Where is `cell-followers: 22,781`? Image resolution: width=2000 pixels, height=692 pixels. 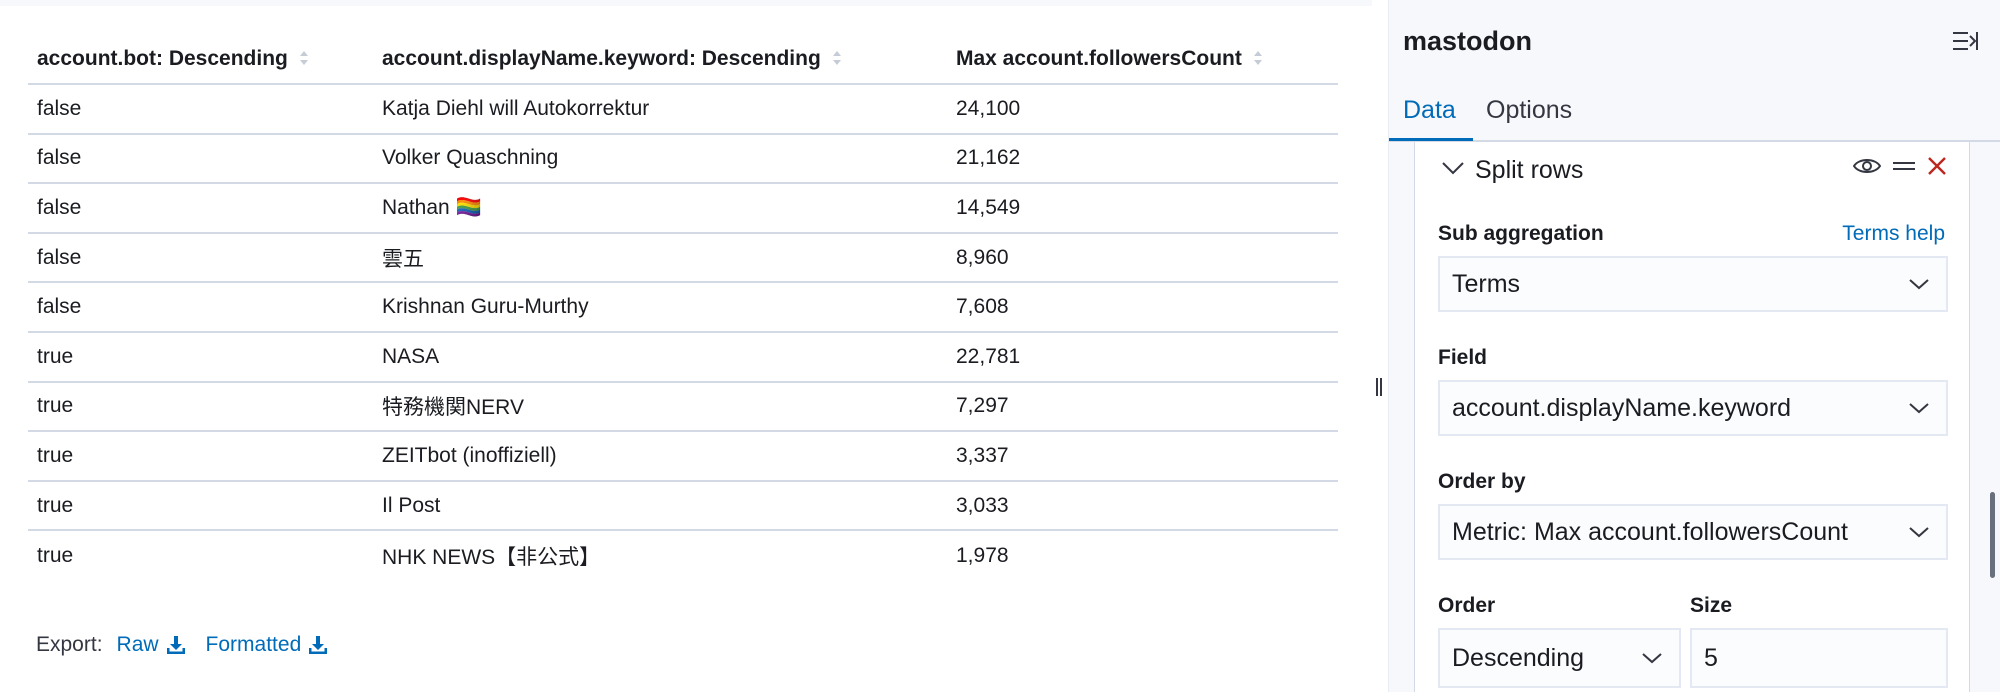 cell-followers: 22,781 is located at coordinates (1142, 357).